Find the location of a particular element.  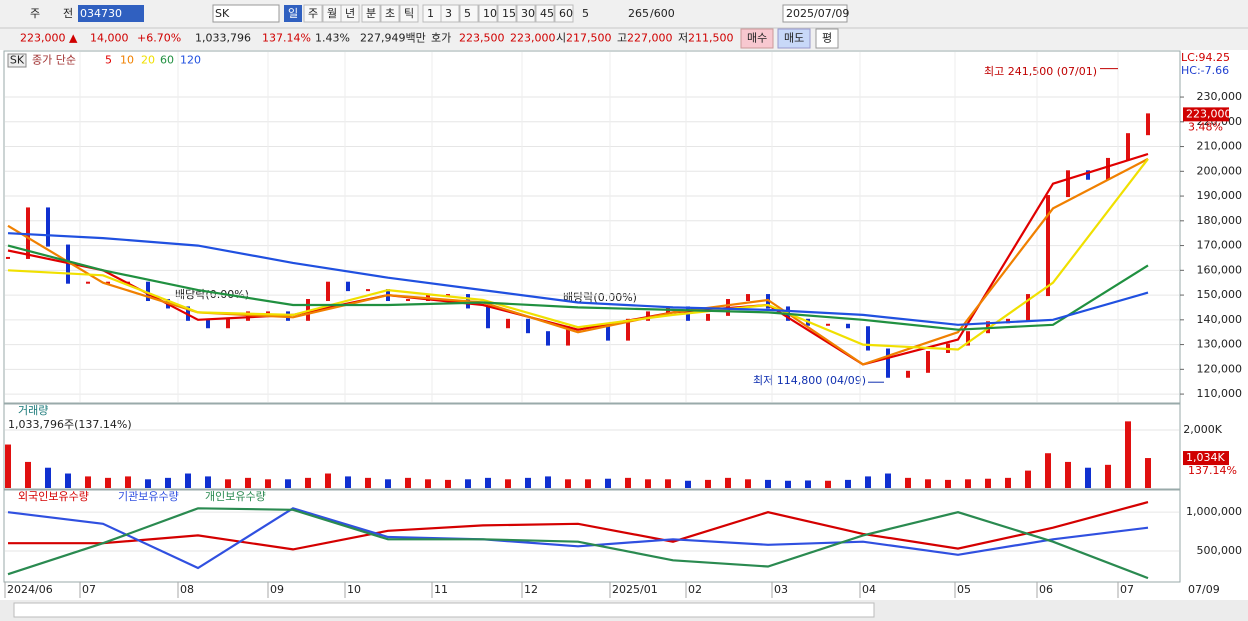

toolbar-item: 265 is located at coordinates (638, 13).